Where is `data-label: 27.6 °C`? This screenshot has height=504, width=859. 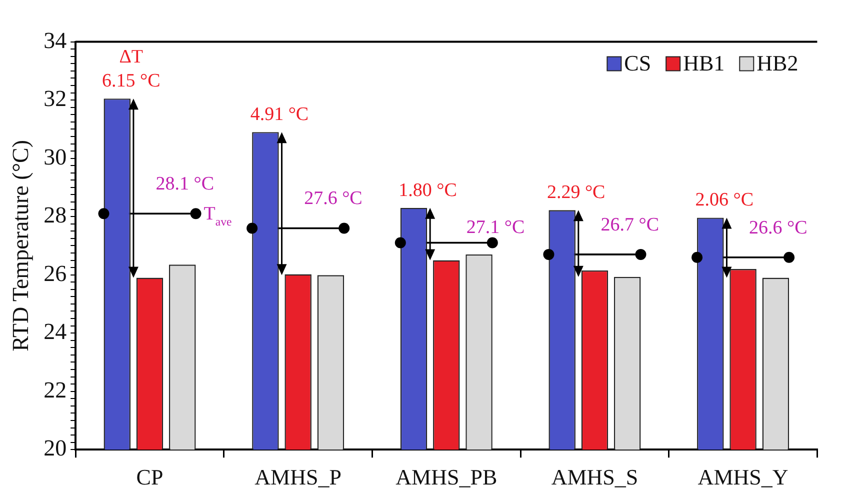 data-label: 27.6 °C is located at coordinates (333, 199).